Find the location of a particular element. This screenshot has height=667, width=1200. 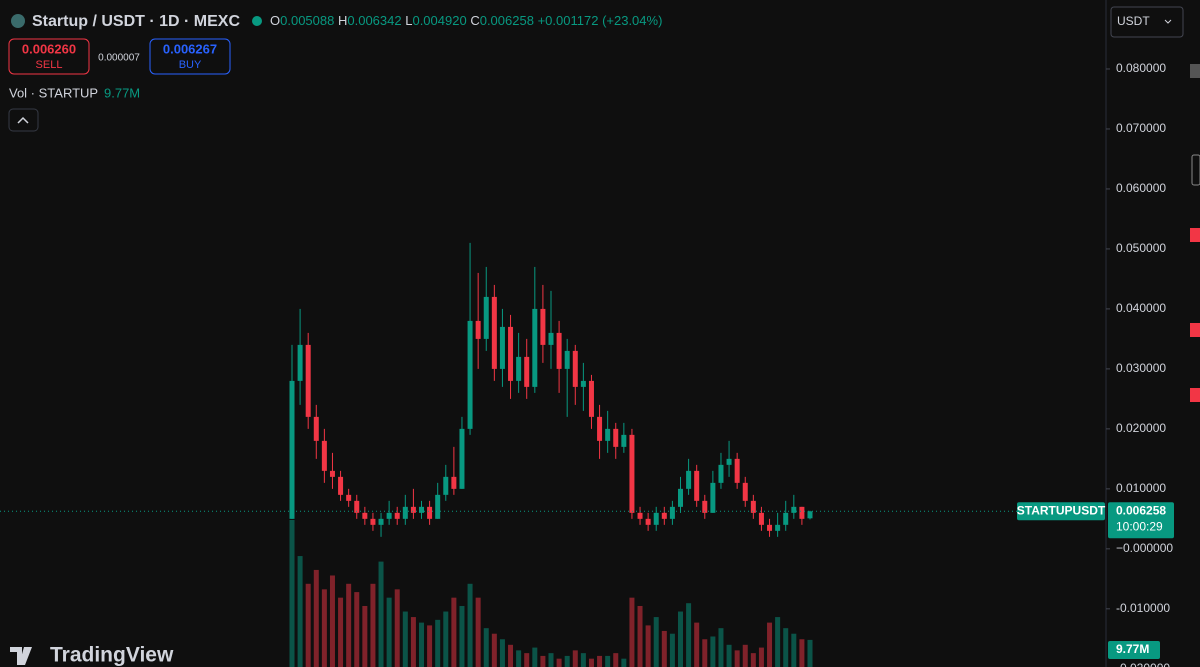

y-tick-label: 0.070000 is located at coordinates (1141, 128).